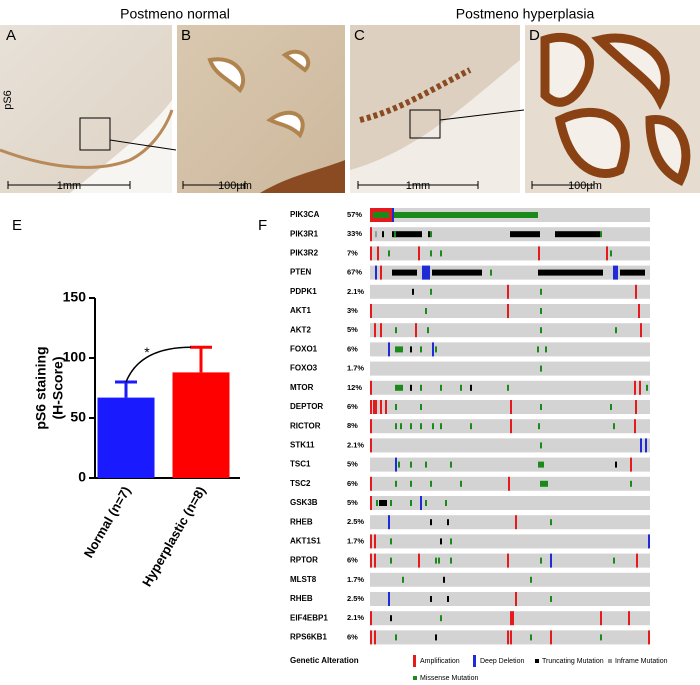 This screenshot has height=685, width=700. What do you see at coordinates (261, 109) in the screenshot?
I see `panel-b-image` at bounding box center [261, 109].